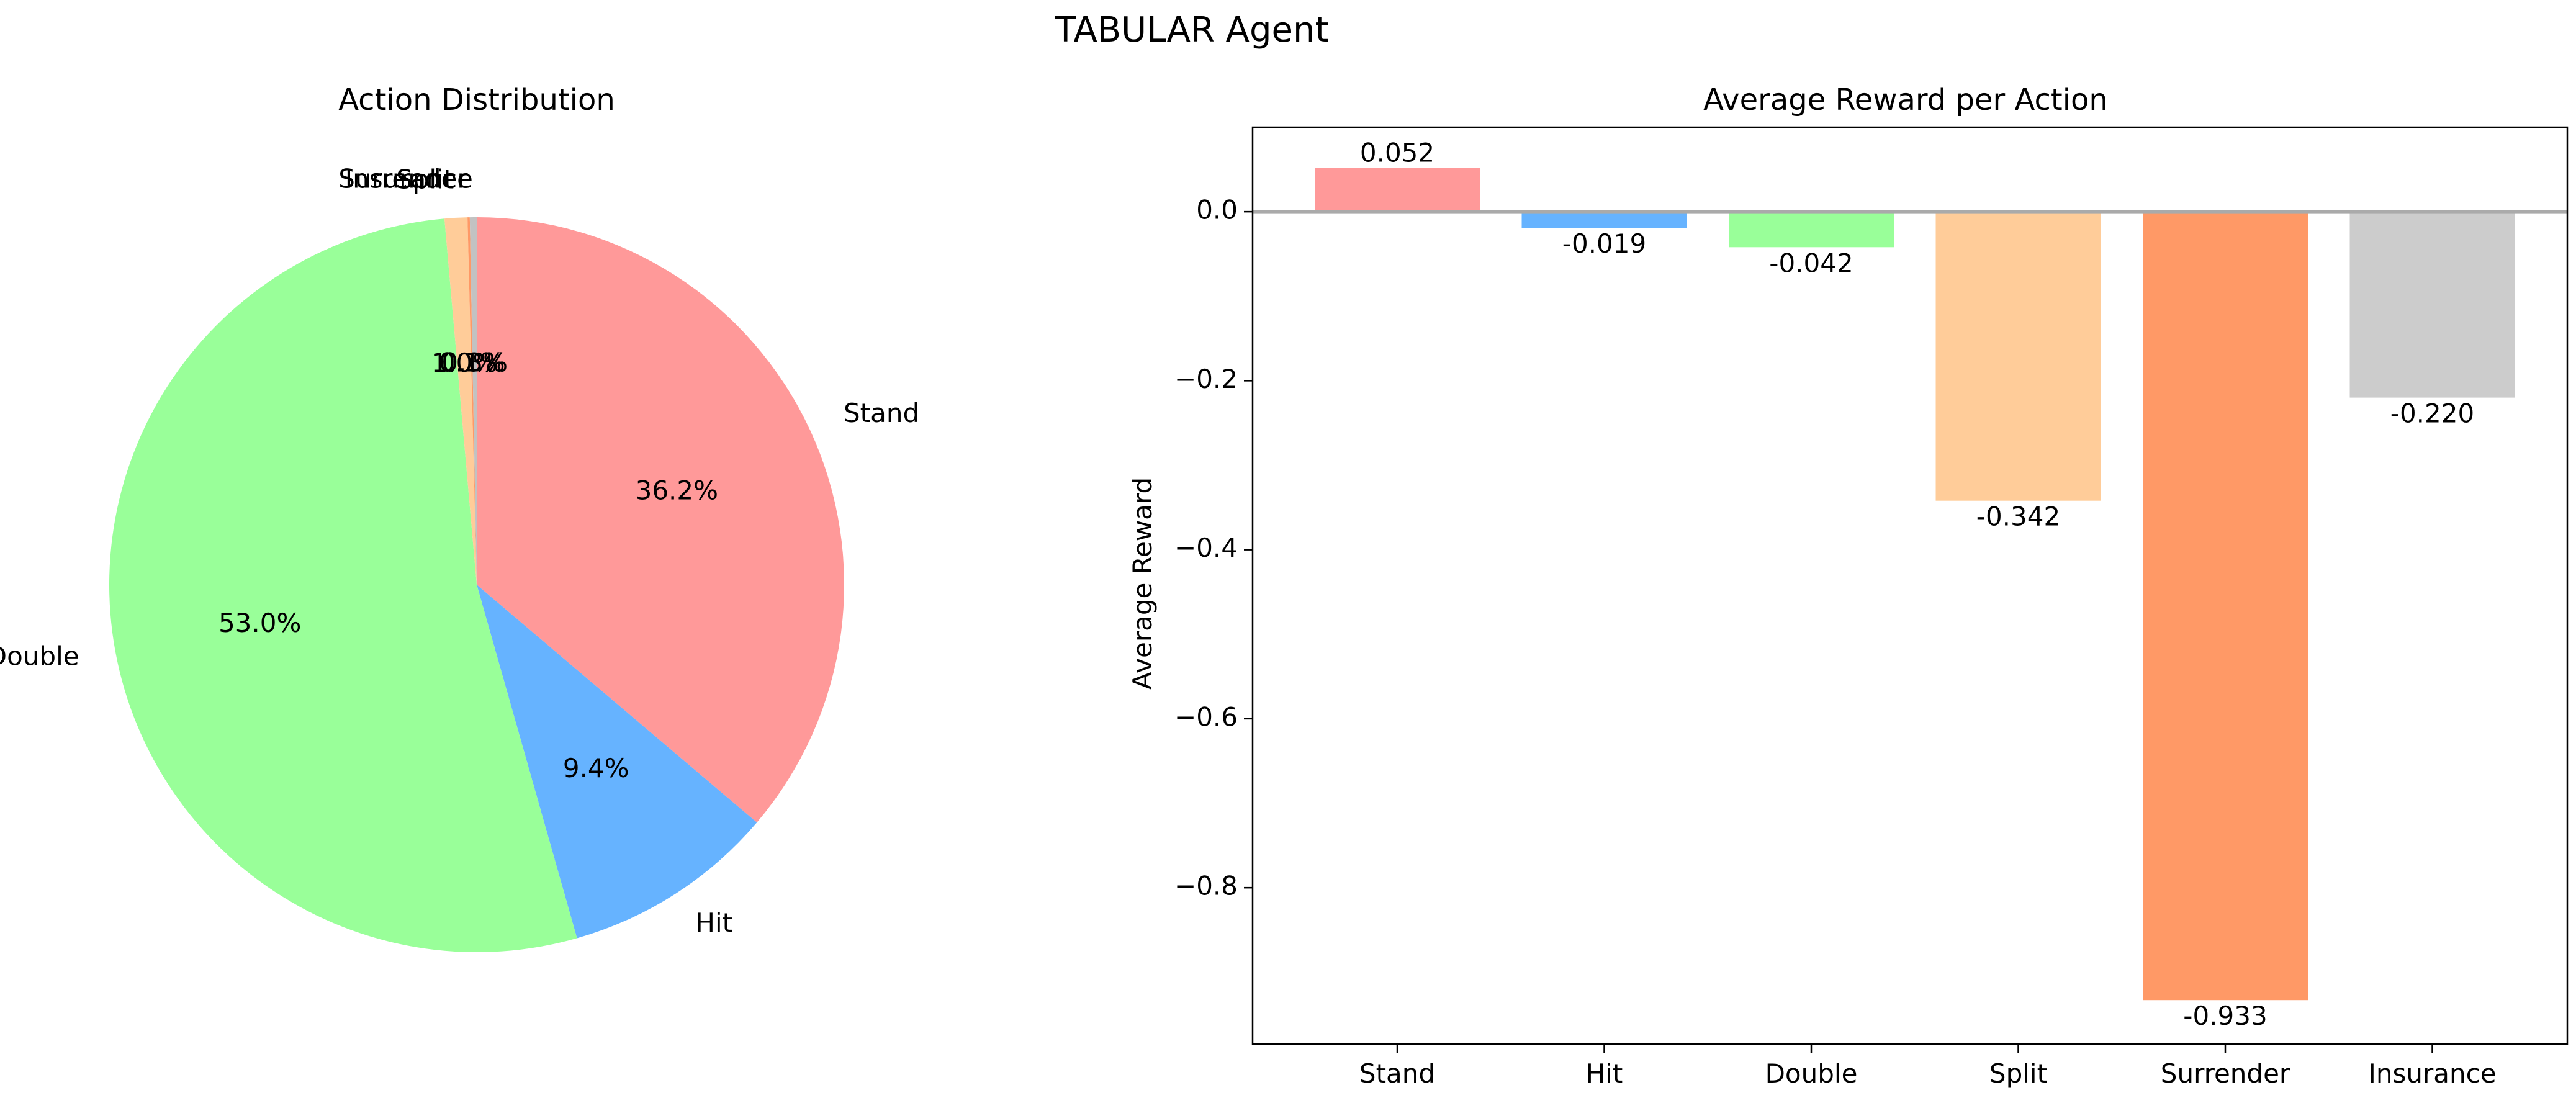 Image resolution: width=2576 pixels, height=1103 pixels. What do you see at coordinates (1192, 30) in the screenshot?
I see `figure-suptitle: TABULAR Agent` at bounding box center [1192, 30].